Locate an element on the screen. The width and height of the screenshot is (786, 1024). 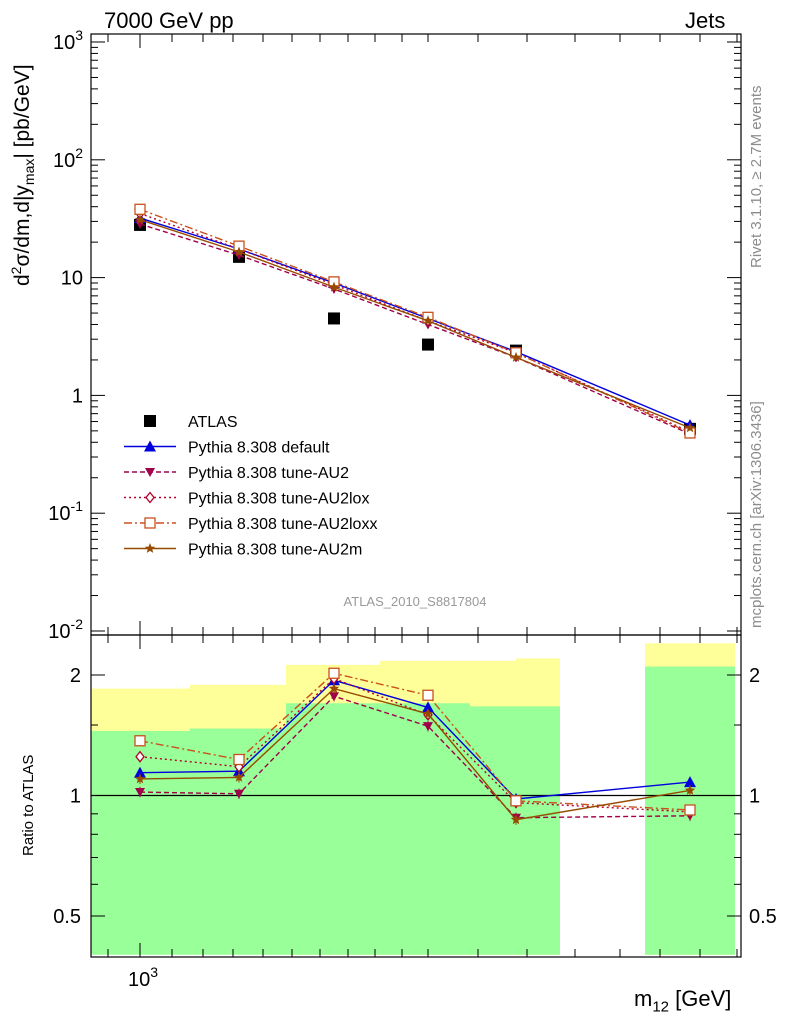
y-tick-label: 10² is located at coordinates (68, 158).